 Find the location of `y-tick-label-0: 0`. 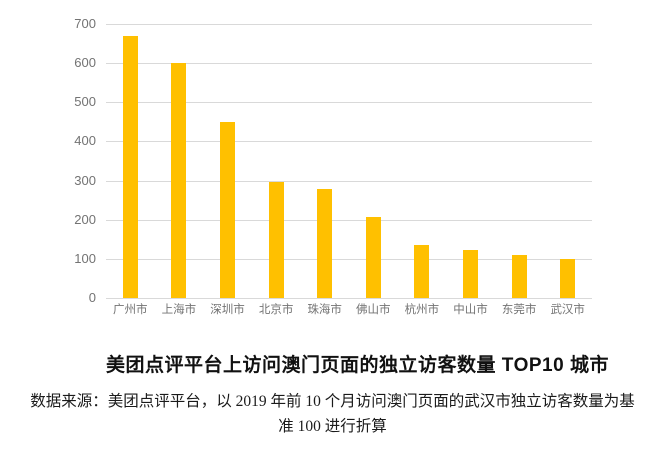

y-tick-label-0: 0 is located at coordinates (92, 297).